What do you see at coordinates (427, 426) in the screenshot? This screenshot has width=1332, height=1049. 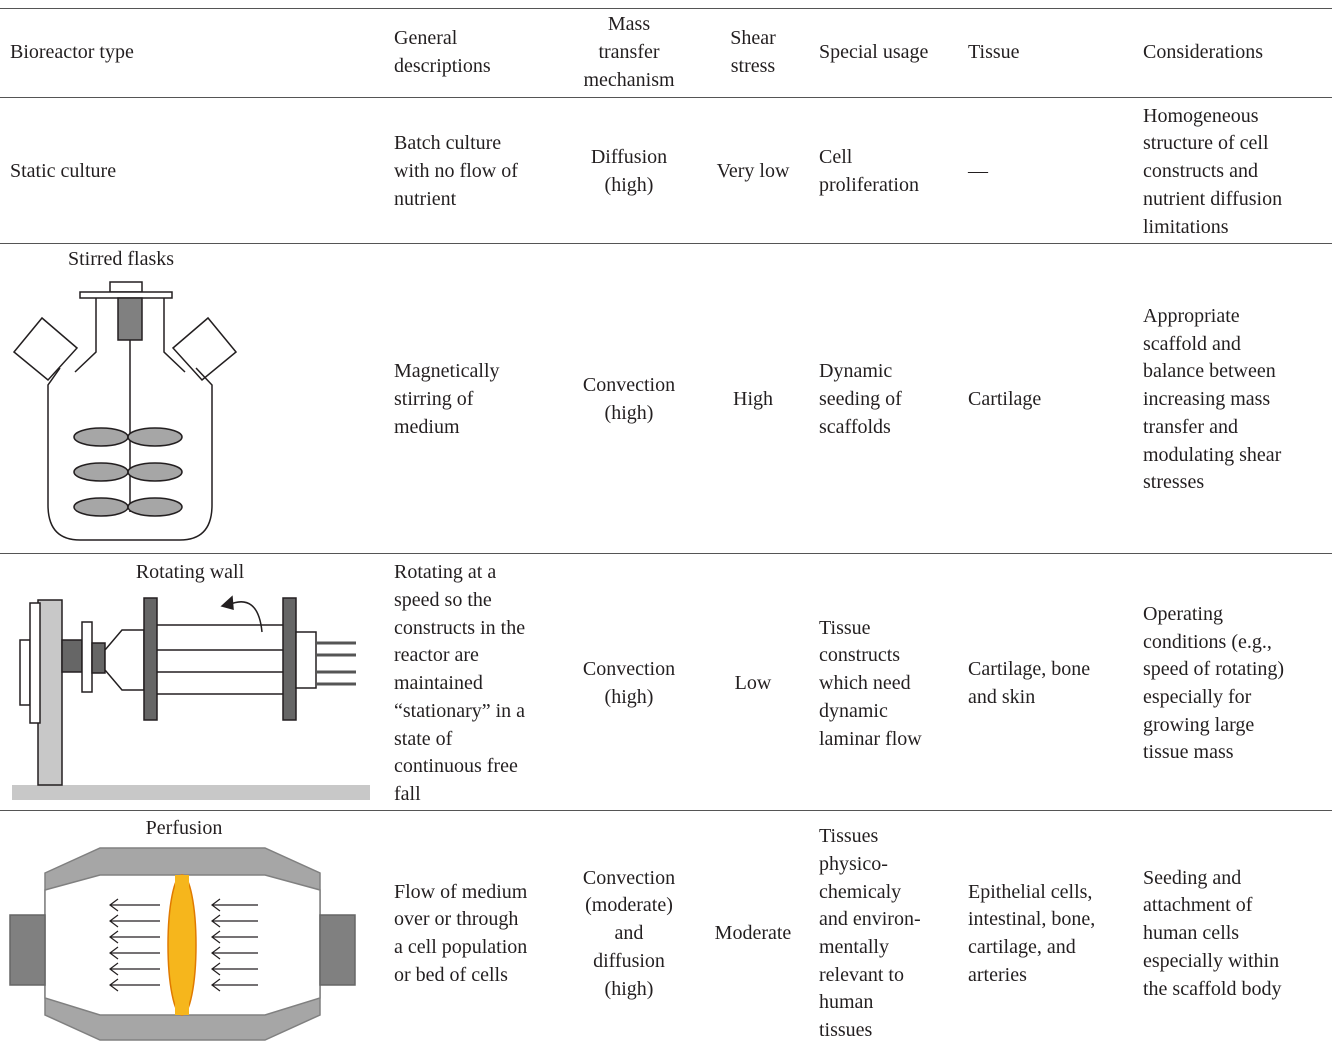 I see `table-cell: medium` at bounding box center [427, 426].